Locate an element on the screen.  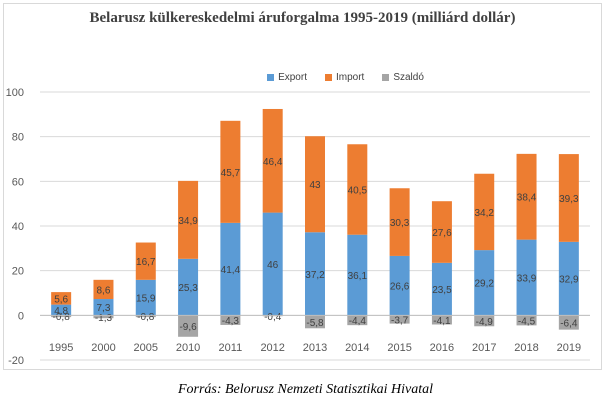
x-tick-label: 2016 is located at coordinates (442, 348).